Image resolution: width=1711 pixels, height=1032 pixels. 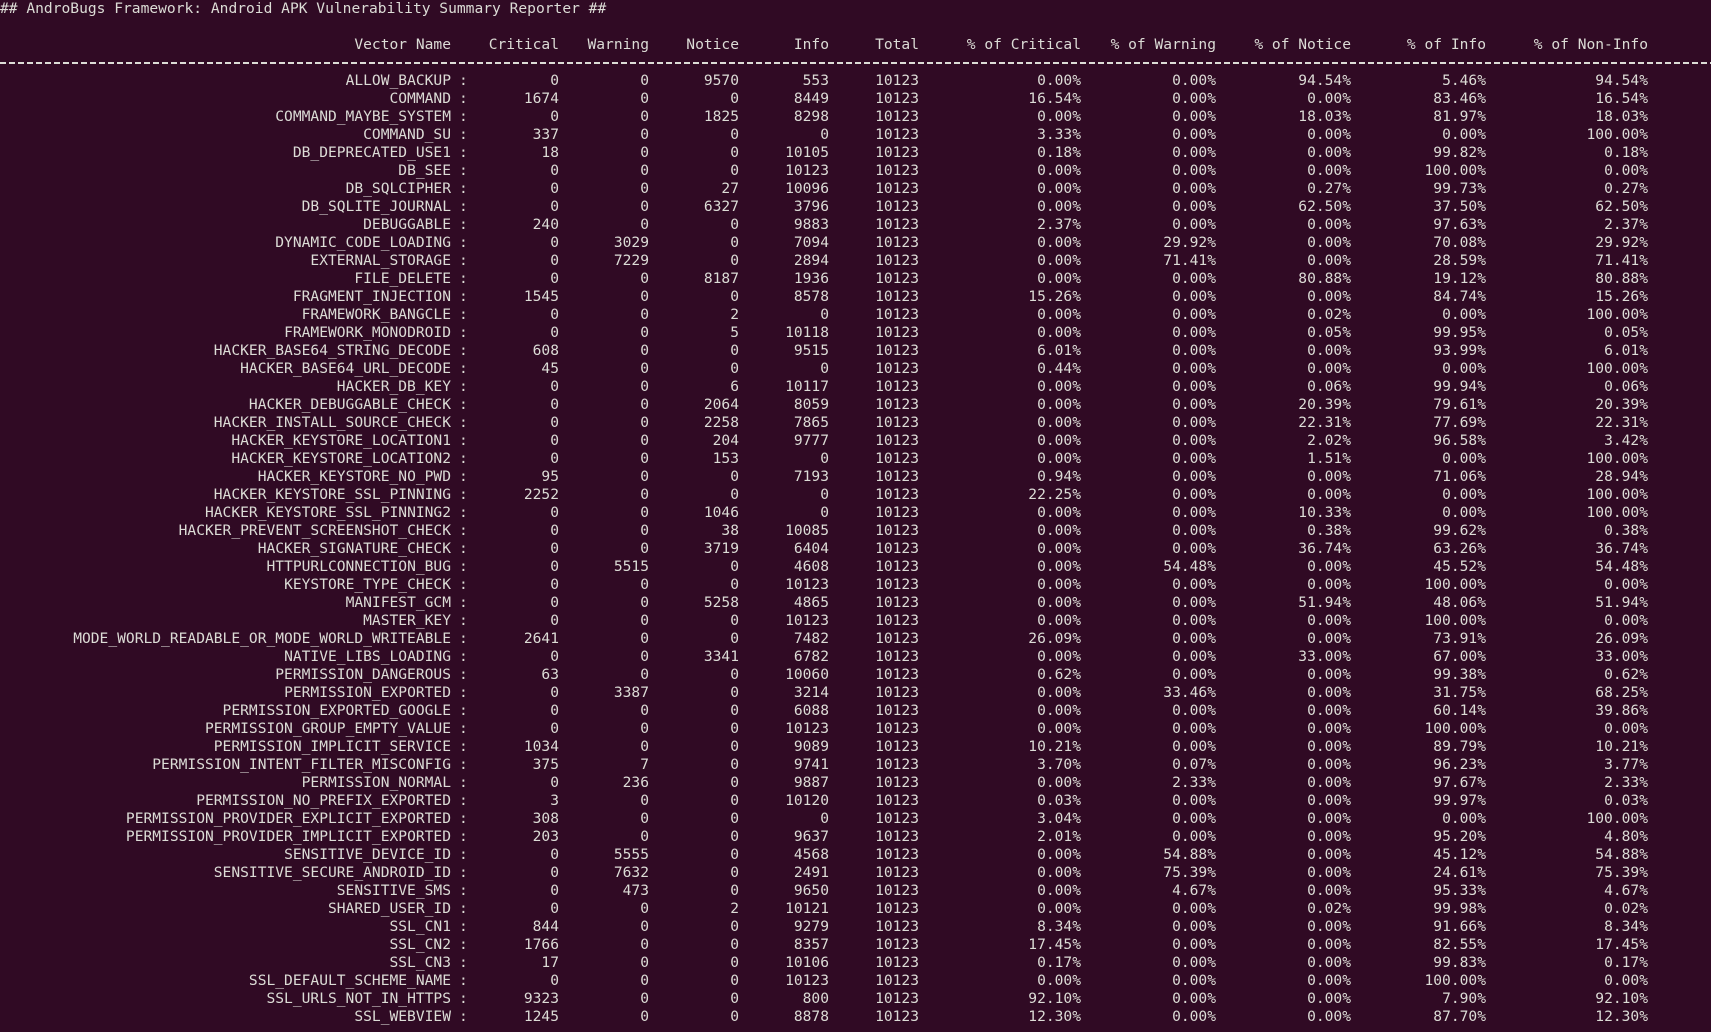 What do you see at coordinates (1621, 296) in the screenshot?
I see `table-cell: 15.26%` at bounding box center [1621, 296].